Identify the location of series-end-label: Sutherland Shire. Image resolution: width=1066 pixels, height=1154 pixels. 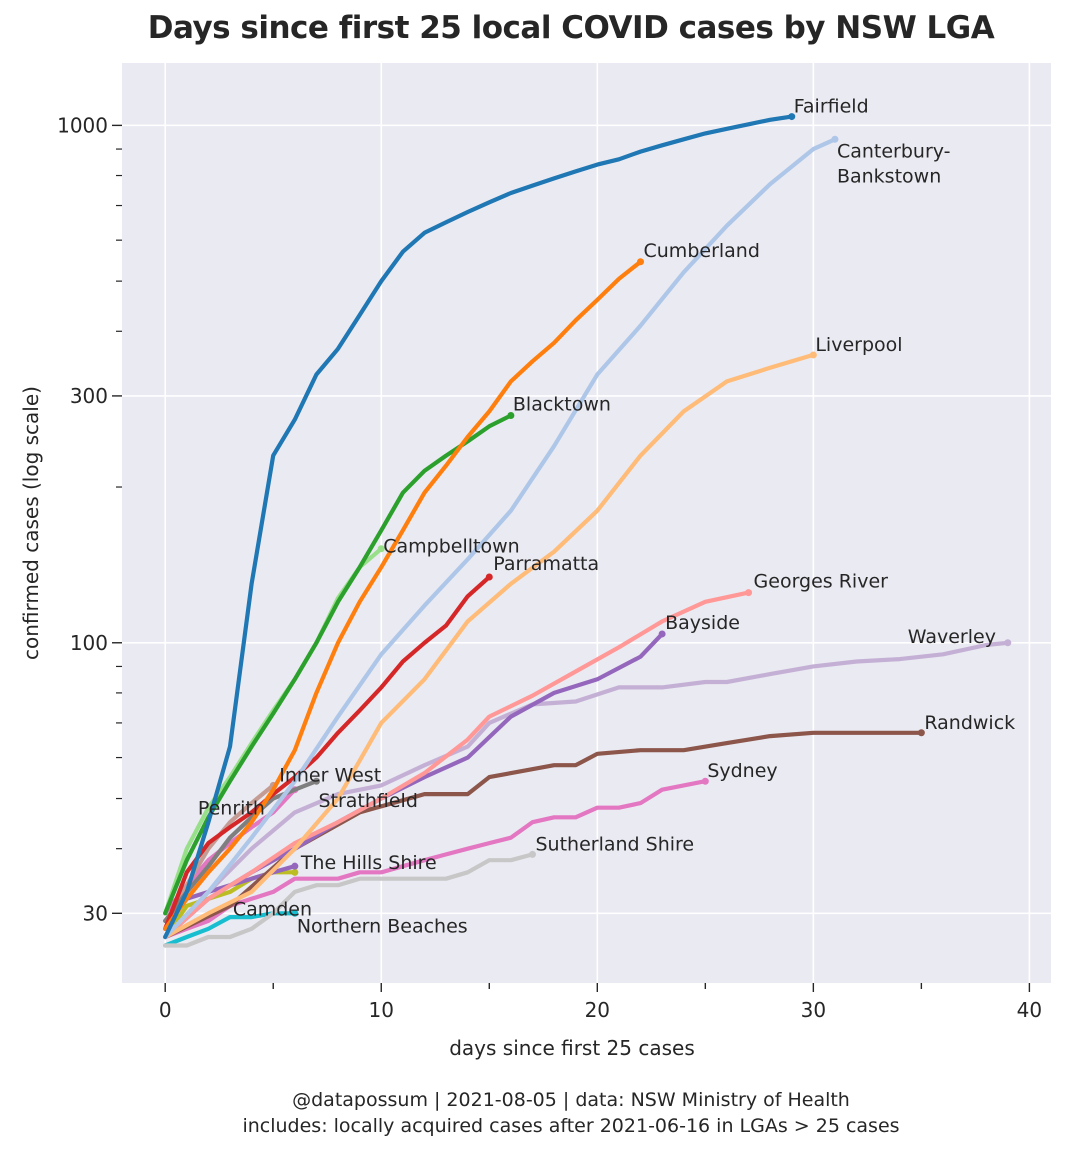
(614, 844).